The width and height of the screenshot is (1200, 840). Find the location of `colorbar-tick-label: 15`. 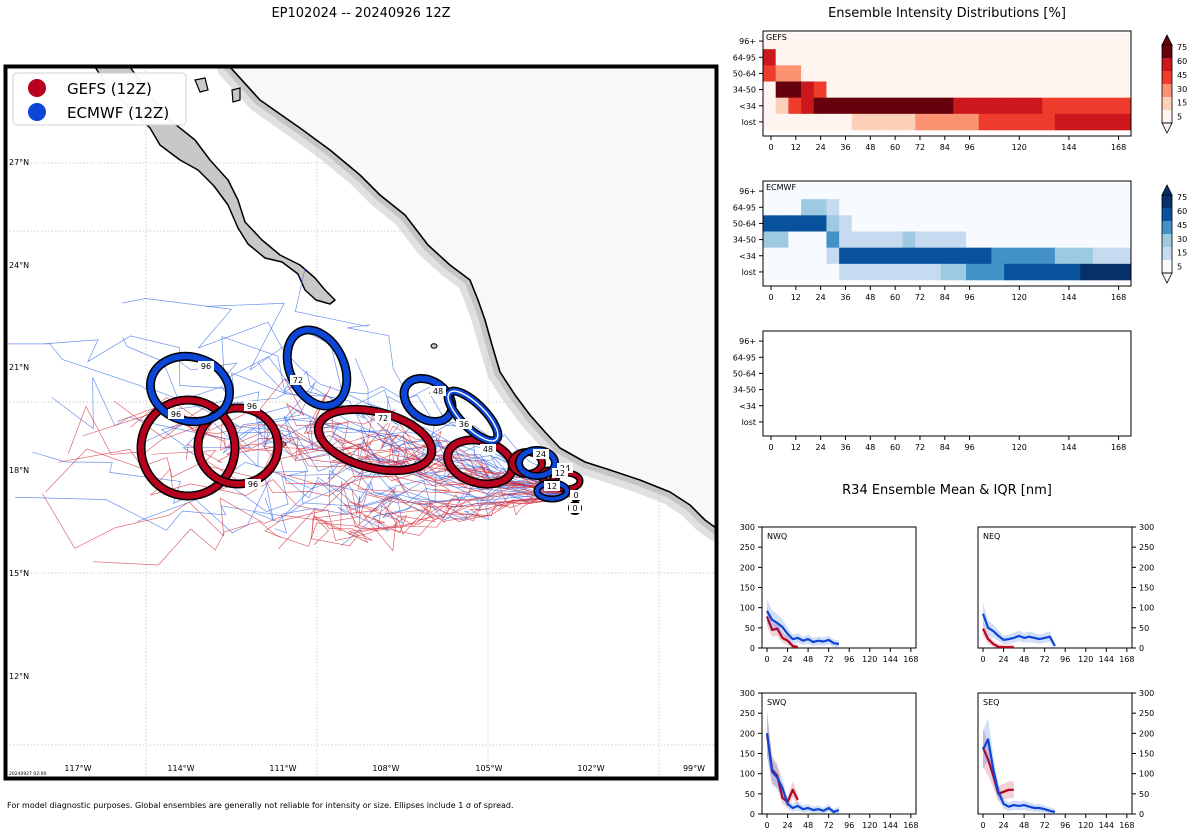

colorbar-tick-label: 15 is located at coordinates (1182, 103).